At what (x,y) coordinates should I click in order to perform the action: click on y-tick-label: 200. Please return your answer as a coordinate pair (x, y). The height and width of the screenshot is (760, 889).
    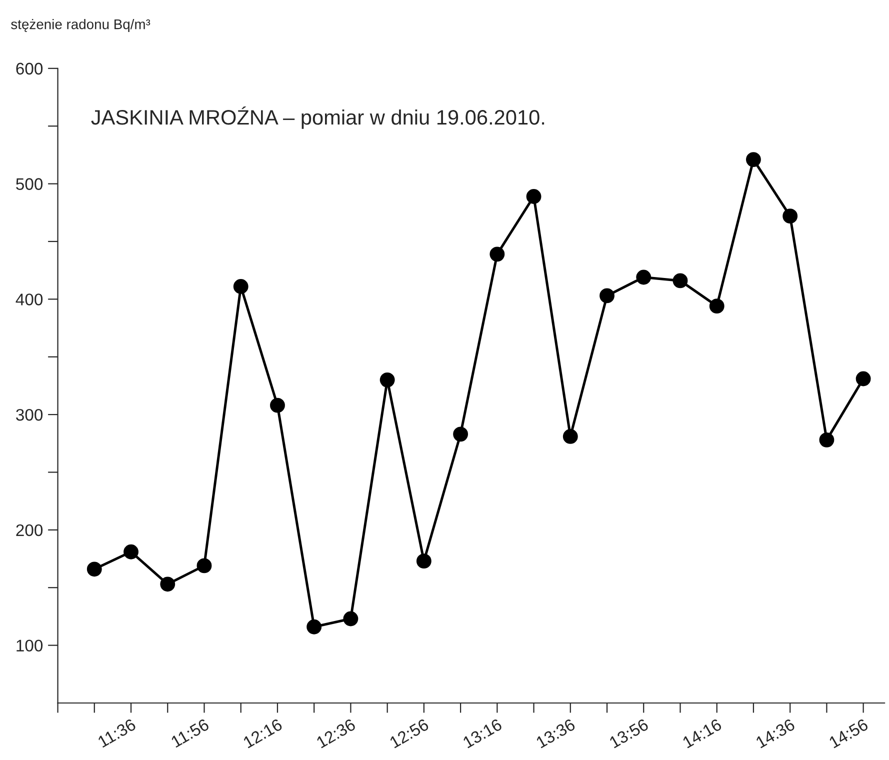
    Looking at the image, I should click on (29, 530).